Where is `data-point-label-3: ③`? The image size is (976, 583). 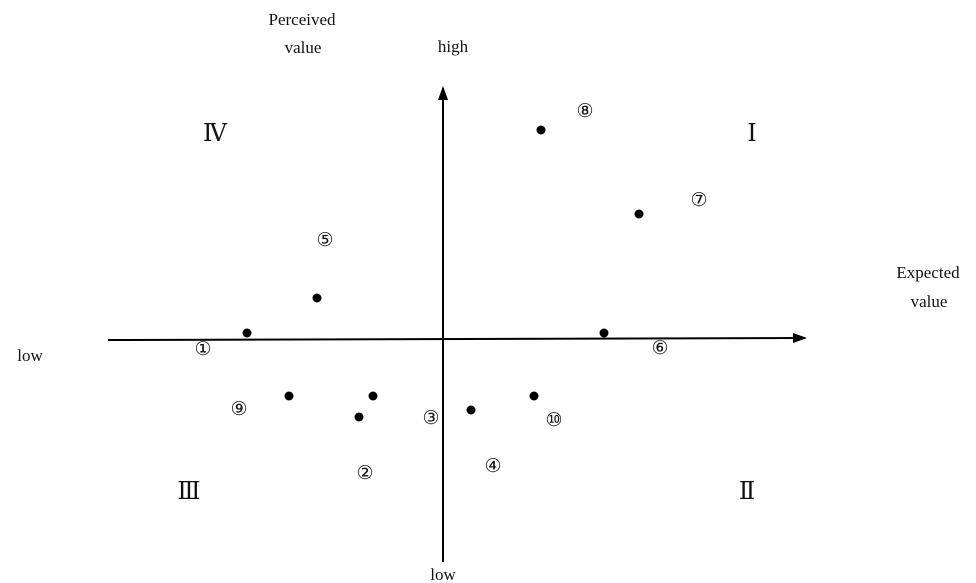 data-point-label-3: ③ is located at coordinates (430, 418).